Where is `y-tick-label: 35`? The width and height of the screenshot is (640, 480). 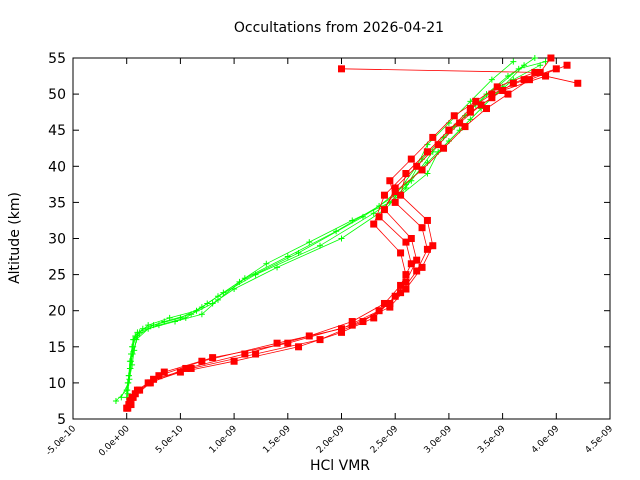 y-tick-label: 35 is located at coordinates (57, 203).